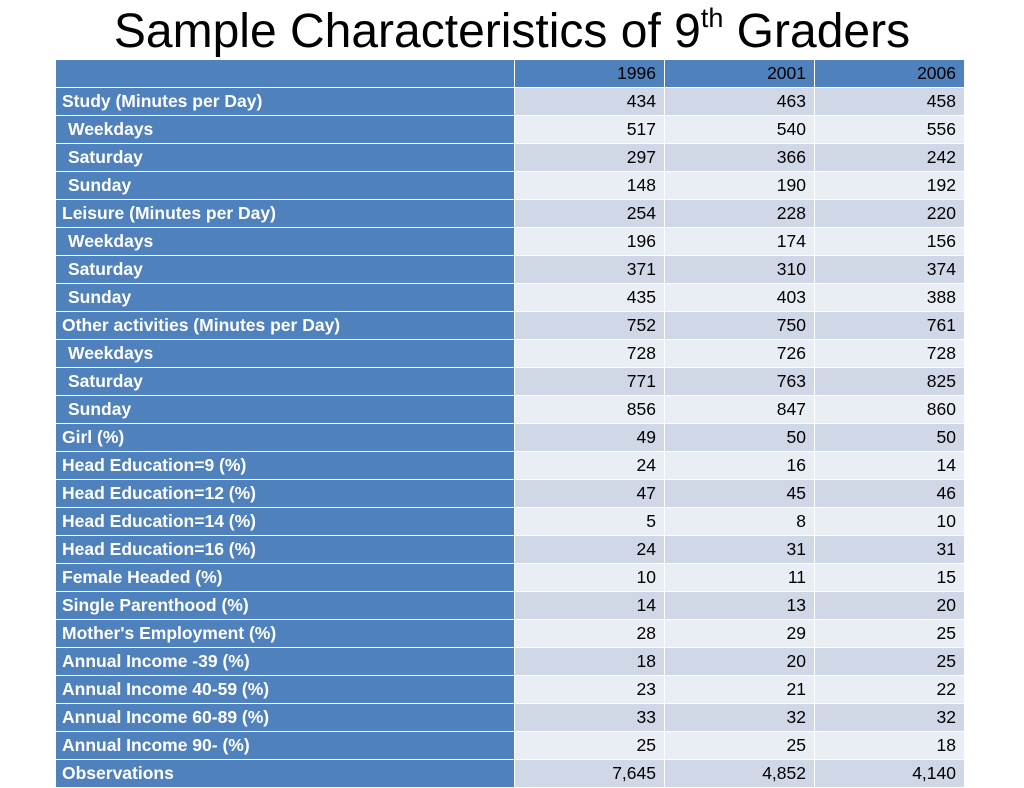 The width and height of the screenshot is (1024, 788). I want to click on value-cell: 8, so click(739, 521).